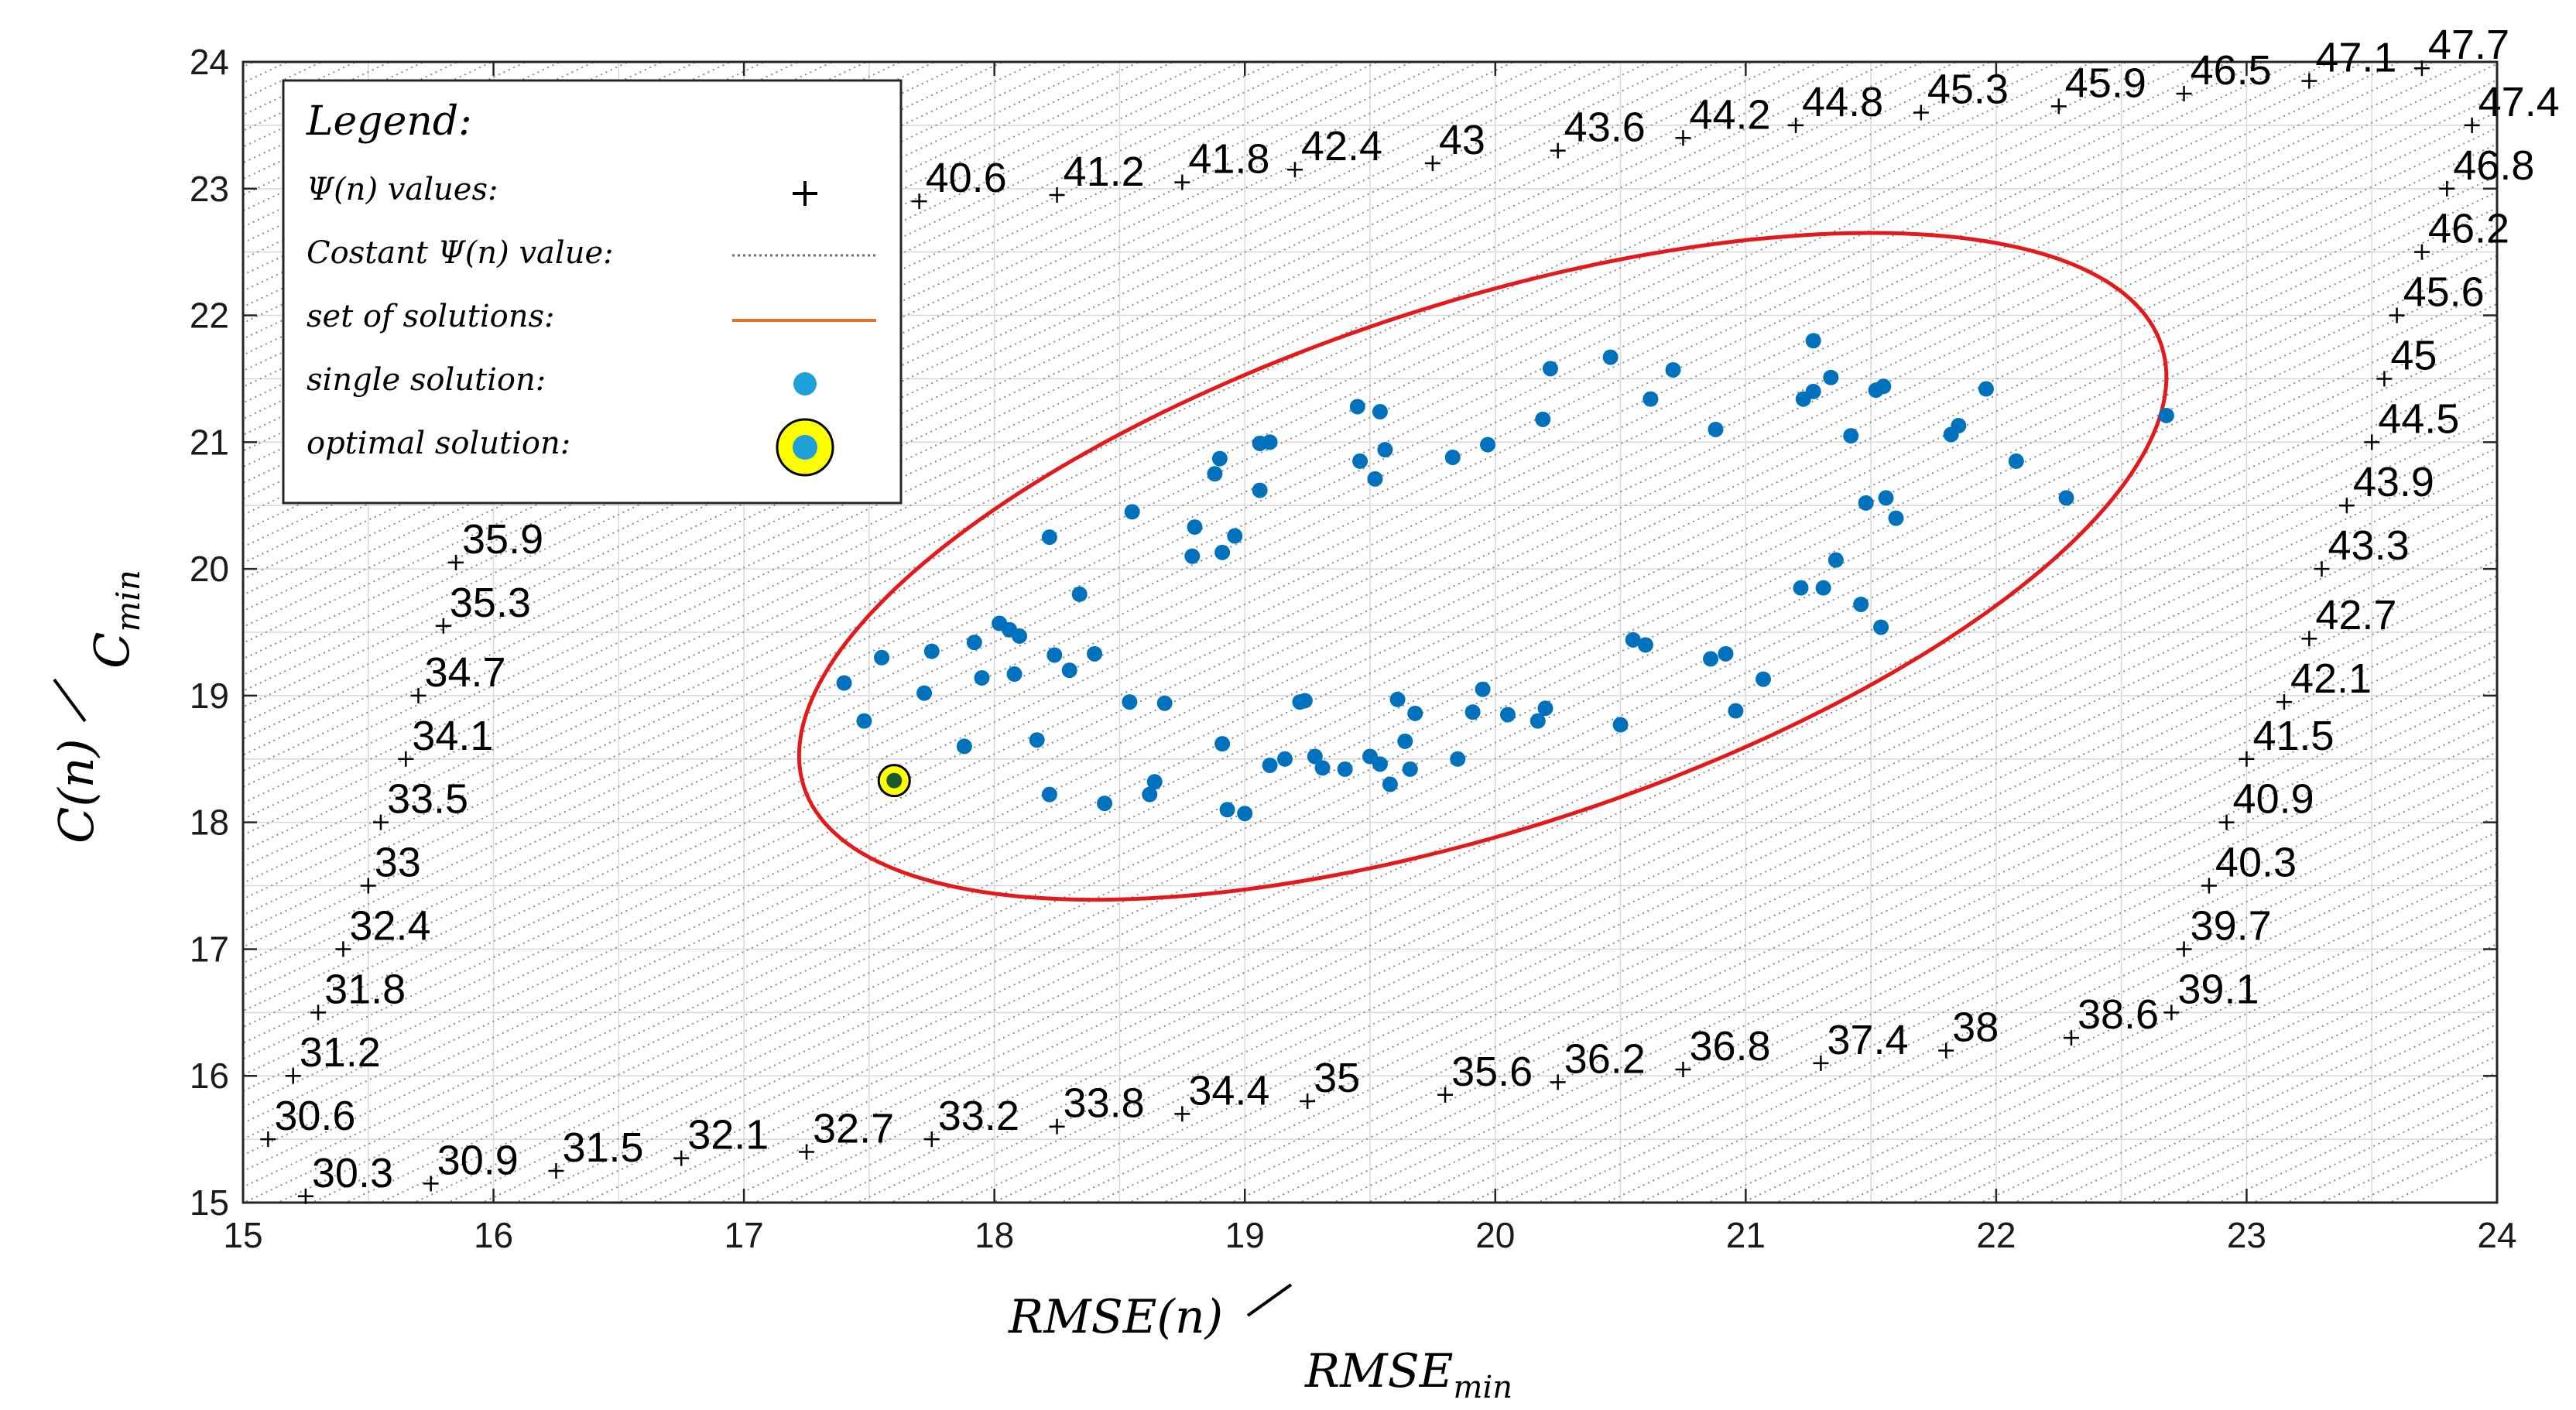 The image size is (2576, 1410). Describe the element at coordinates (1842, 102) in the screenshot. I see `psi-label: 44.8` at that location.